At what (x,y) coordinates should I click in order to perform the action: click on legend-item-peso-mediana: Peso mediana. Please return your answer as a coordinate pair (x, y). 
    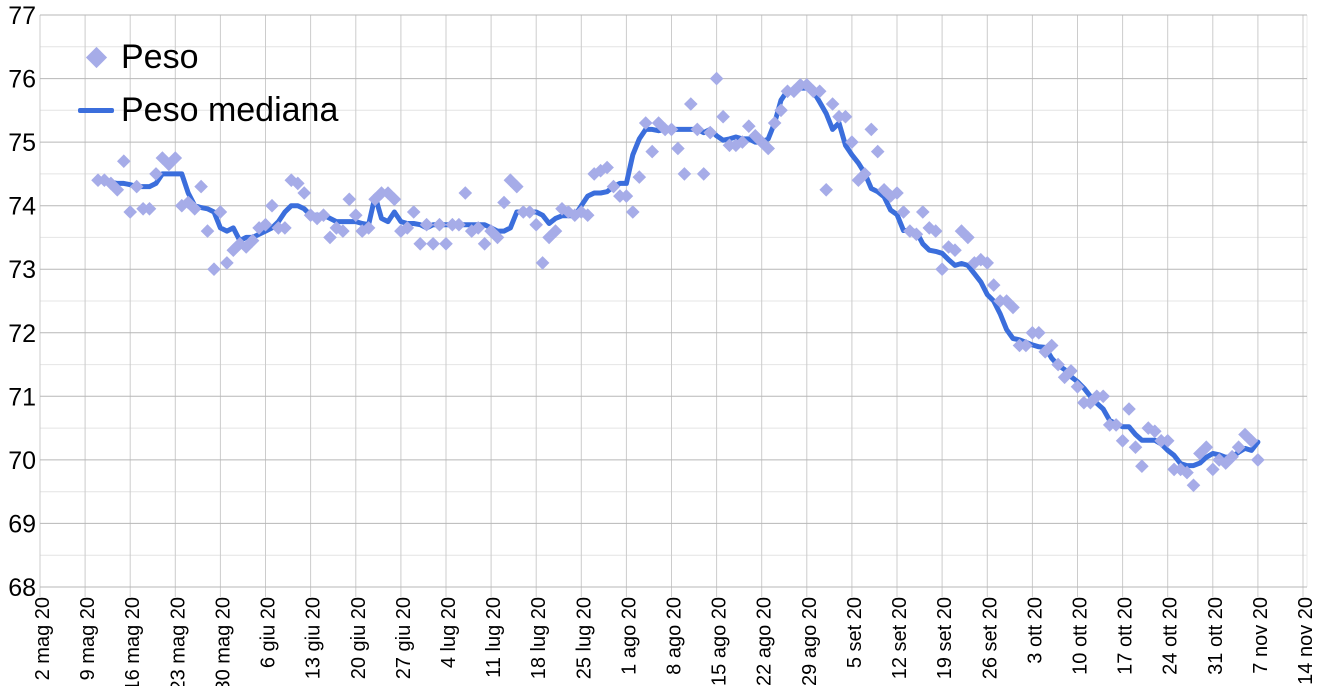
    Looking at the image, I should click on (208, 110).